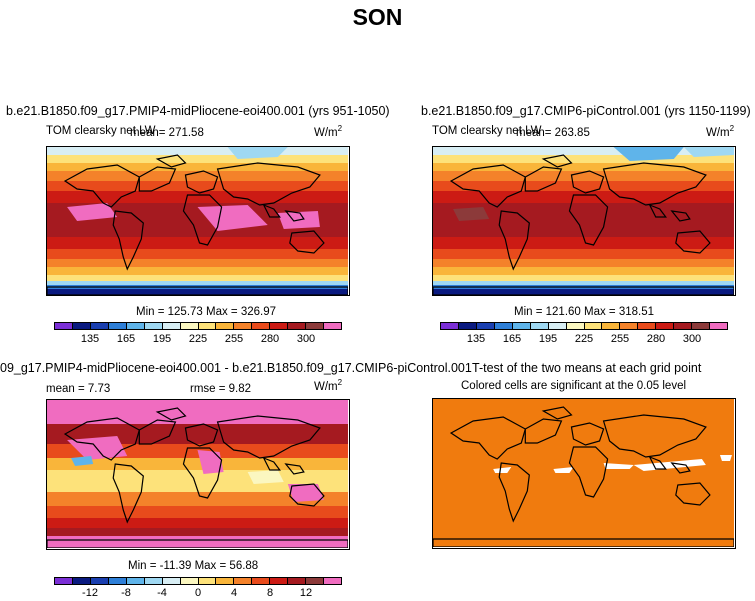 The height and width of the screenshot is (601, 755). Describe the element at coordinates (78, 389) in the screenshot. I see `panel3-mean: mean = 7.73` at that location.